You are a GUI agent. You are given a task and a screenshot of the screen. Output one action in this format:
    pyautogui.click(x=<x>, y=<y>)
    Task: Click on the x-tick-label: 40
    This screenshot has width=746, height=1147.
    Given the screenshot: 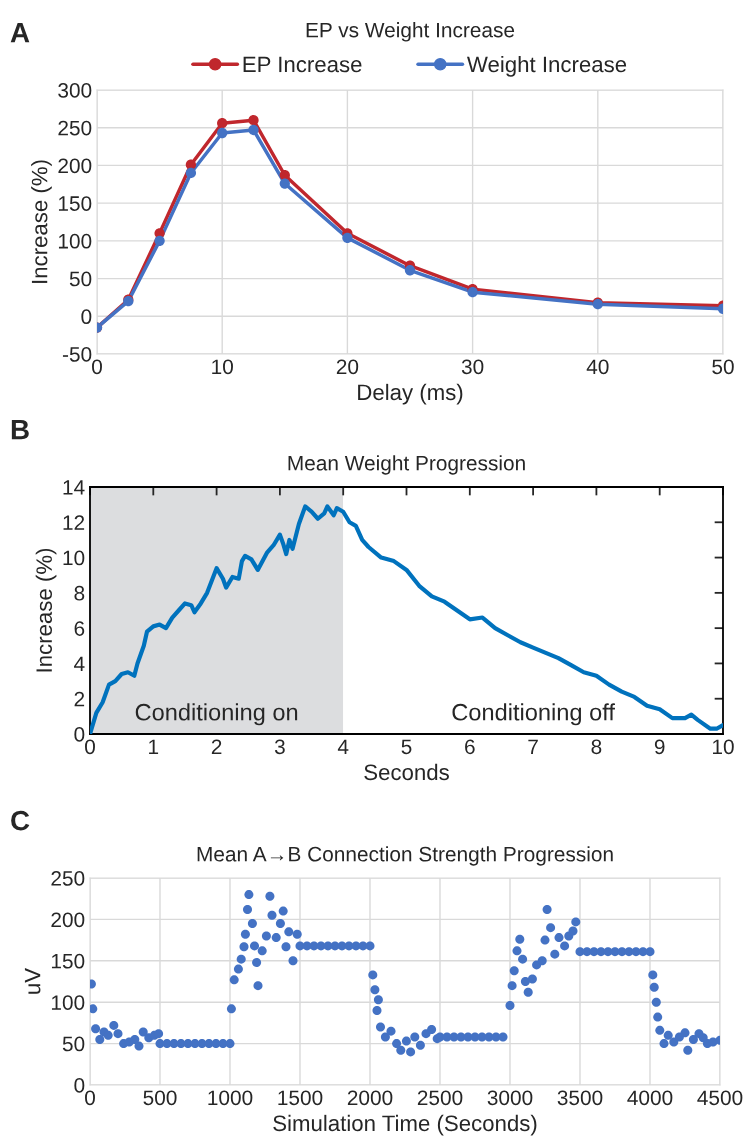 What is the action you would take?
    pyautogui.click(x=597, y=367)
    